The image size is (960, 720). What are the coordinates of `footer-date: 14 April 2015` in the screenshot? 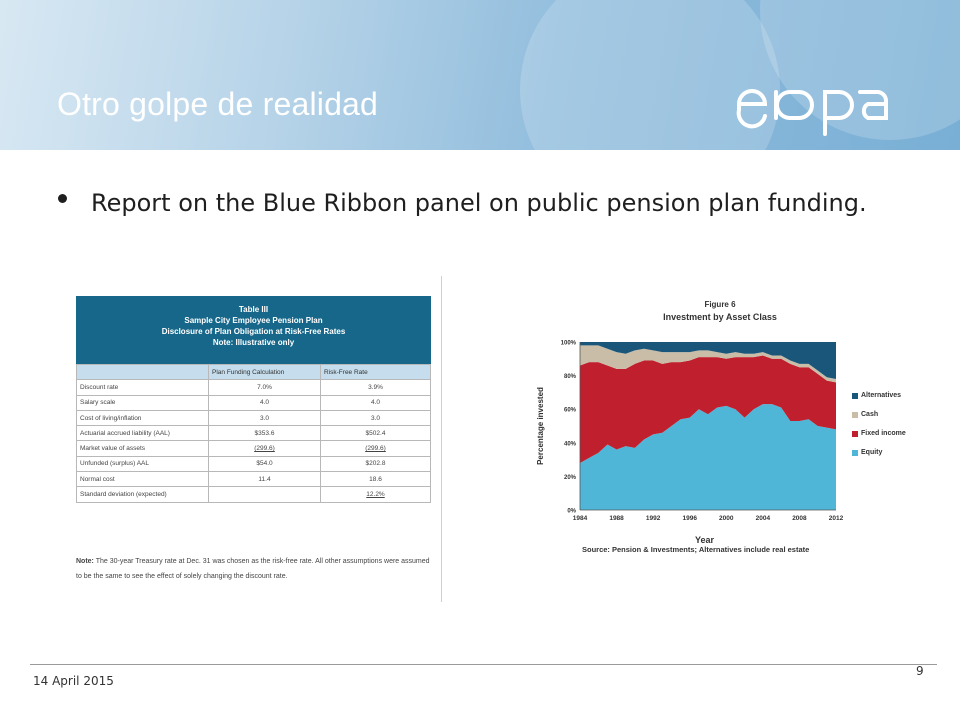 It's located at (73, 681).